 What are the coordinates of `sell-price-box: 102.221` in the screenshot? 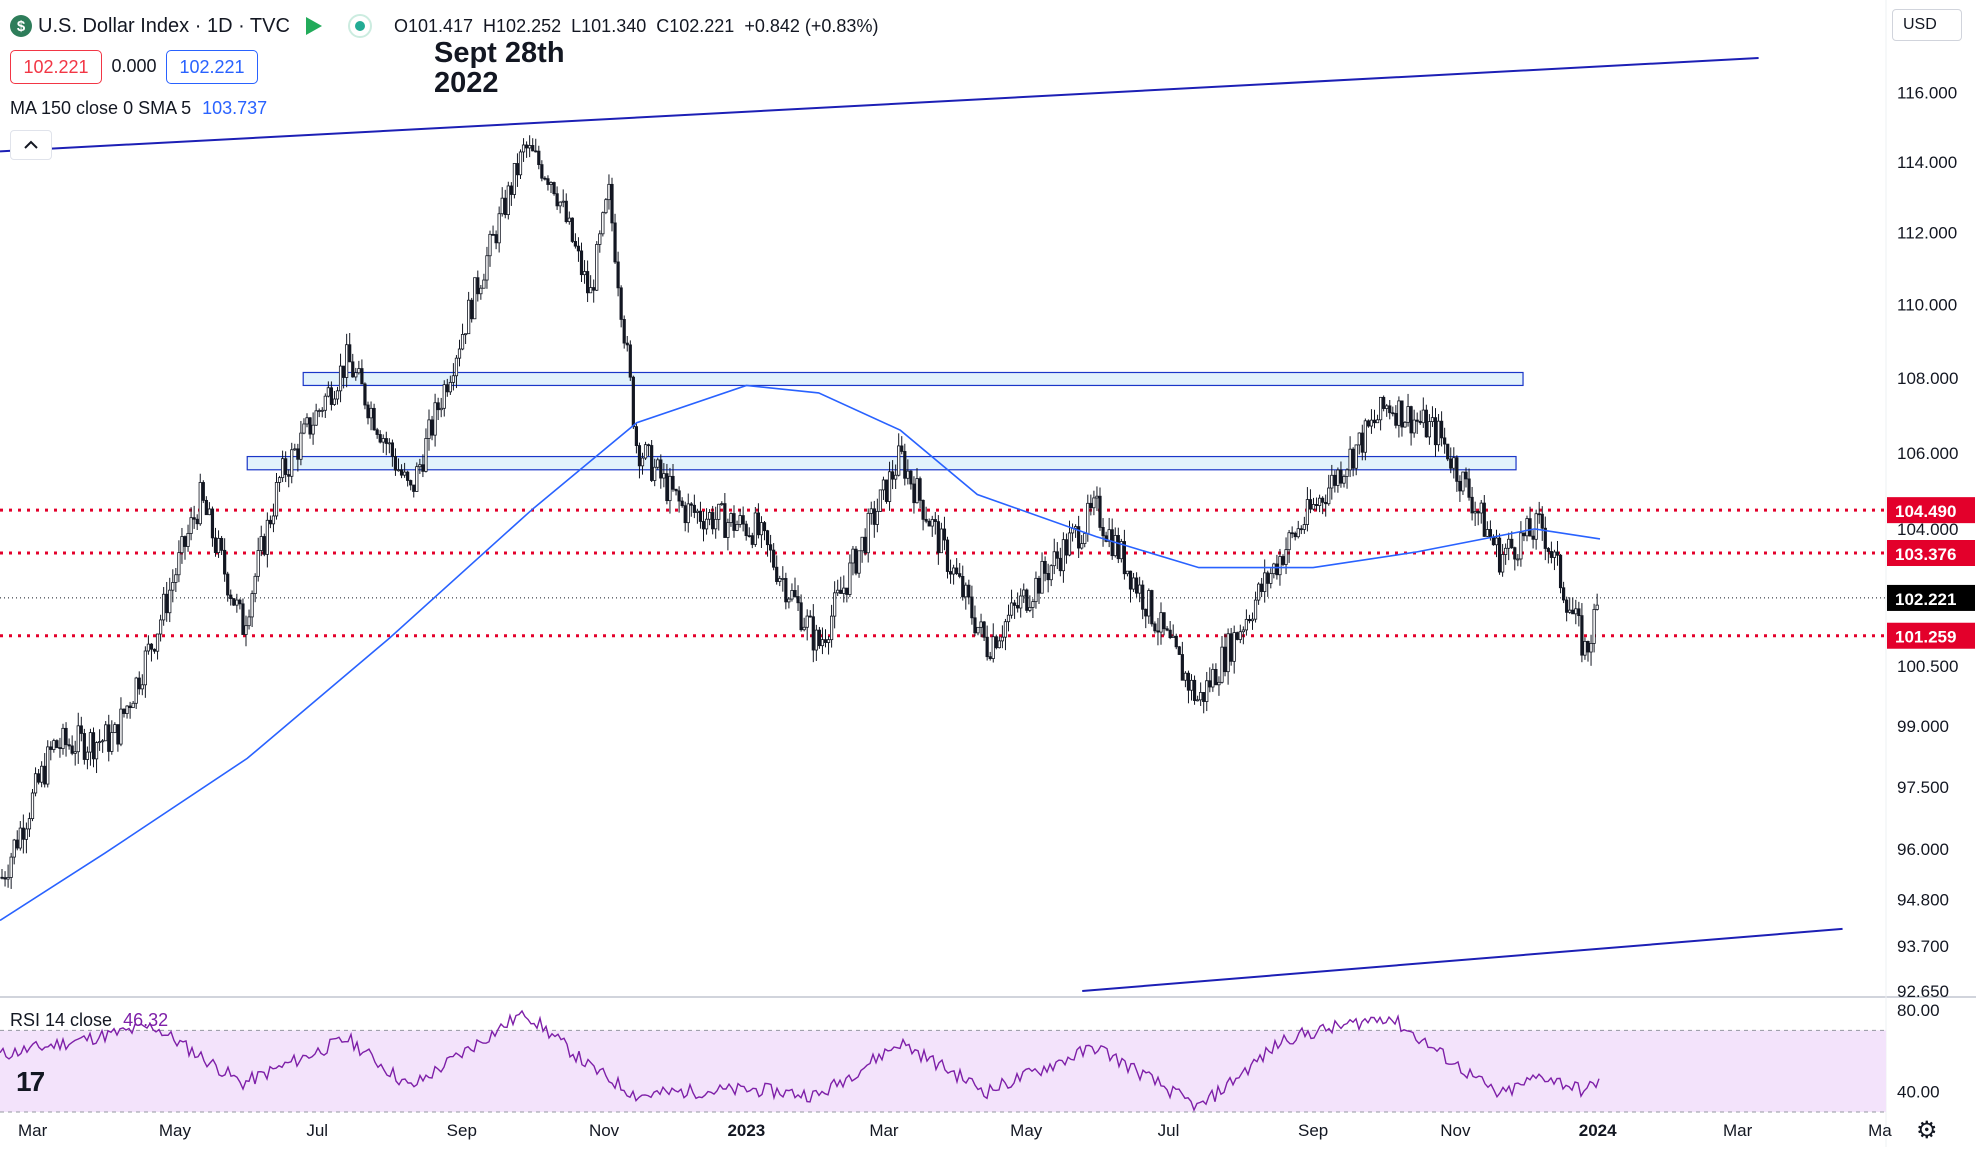 It's located at (56, 67).